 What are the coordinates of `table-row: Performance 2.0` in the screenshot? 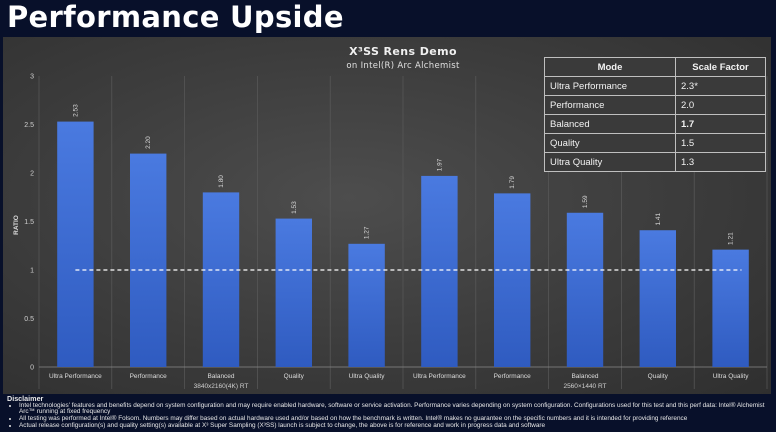 It's located at (655, 105).